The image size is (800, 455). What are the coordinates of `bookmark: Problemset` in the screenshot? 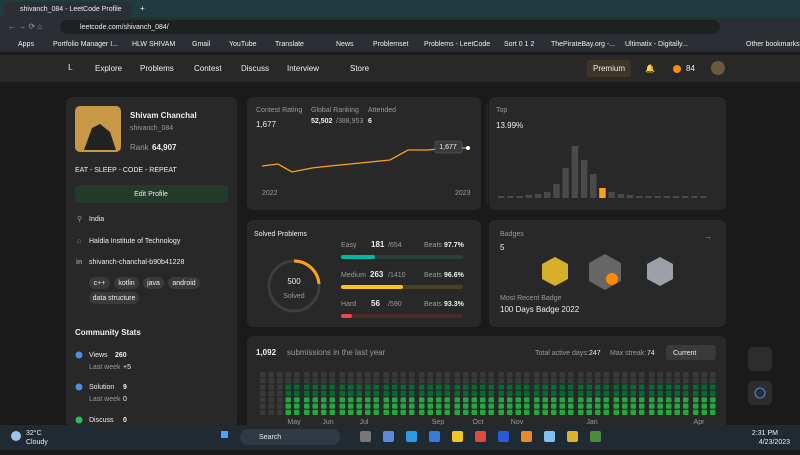 It's located at (390, 44).